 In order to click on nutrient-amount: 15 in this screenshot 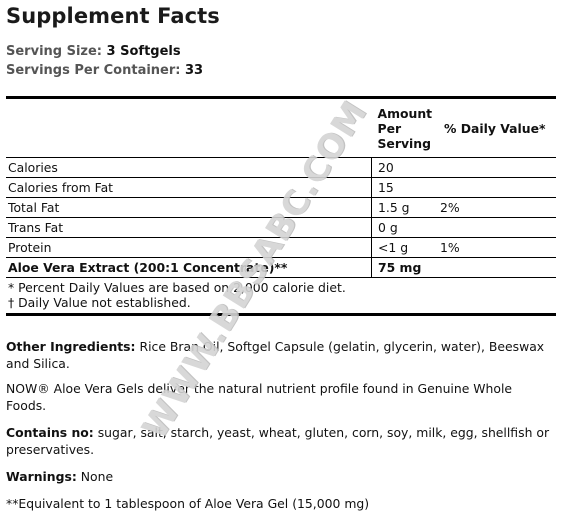, I will do `click(403, 187)`.